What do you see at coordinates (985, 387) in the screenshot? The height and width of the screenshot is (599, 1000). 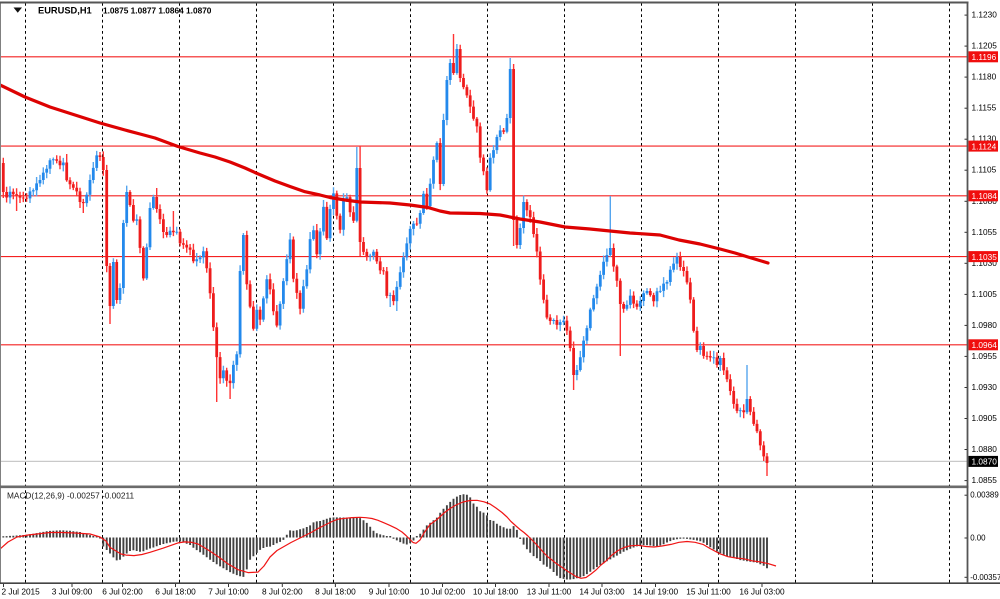 I see `svg-text: 1.0930` at bounding box center [985, 387].